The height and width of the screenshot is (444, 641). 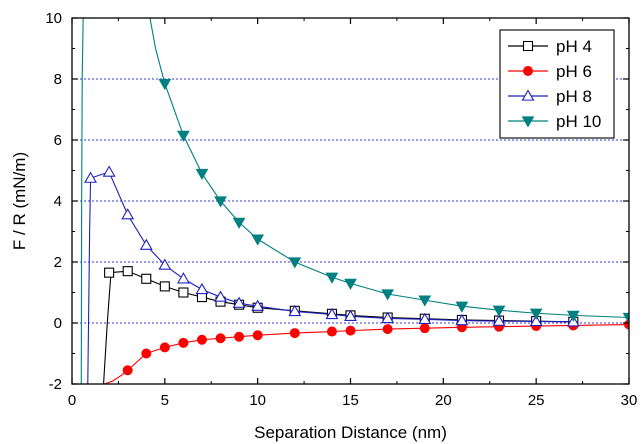 What do you see at coordinates (58, 262) in the screenshot?
I see `y-tick-label: 2` at bounding box center [58, 262].